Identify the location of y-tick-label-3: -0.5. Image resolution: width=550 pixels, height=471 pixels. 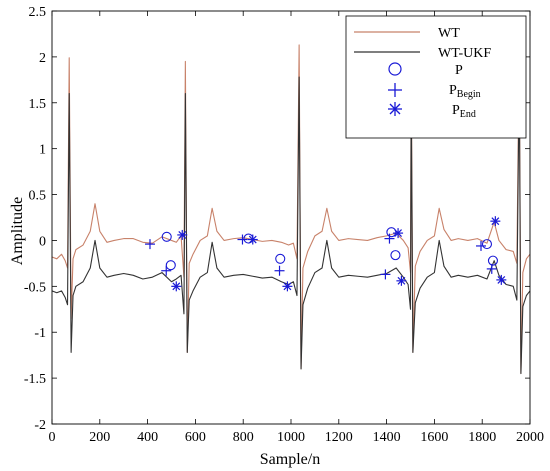
(35, 287).